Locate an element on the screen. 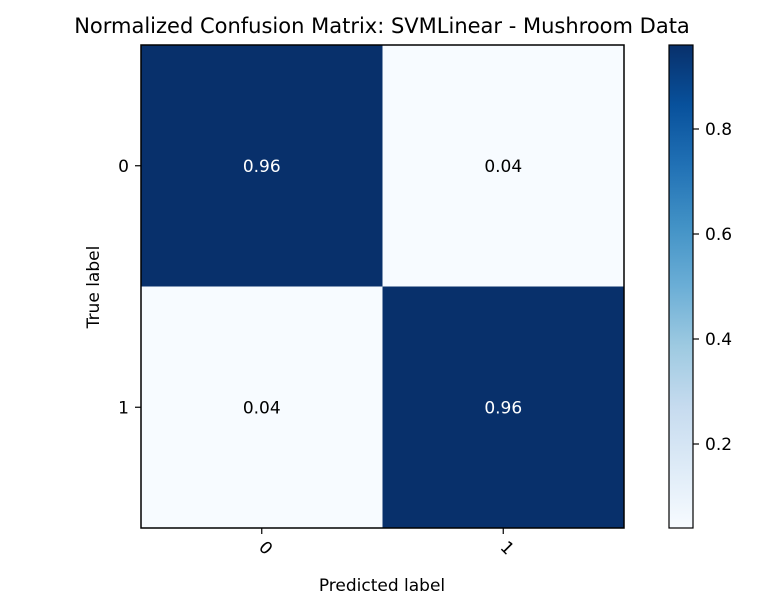 This screenshot has width=765, height=614. y-axis-label: True label is located at coordinates (94, 288).